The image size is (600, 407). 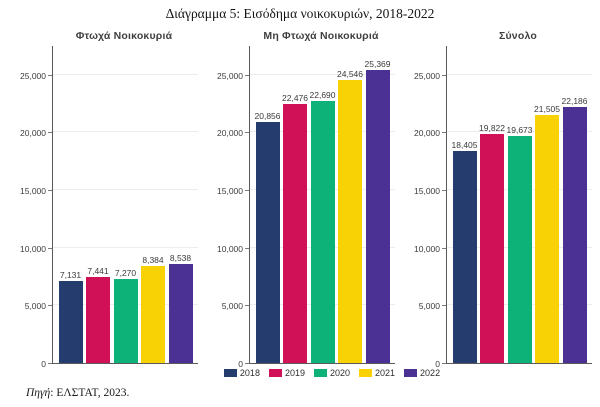 I want to click on bar-value-label: 8,538, so click(x=180, y=258).